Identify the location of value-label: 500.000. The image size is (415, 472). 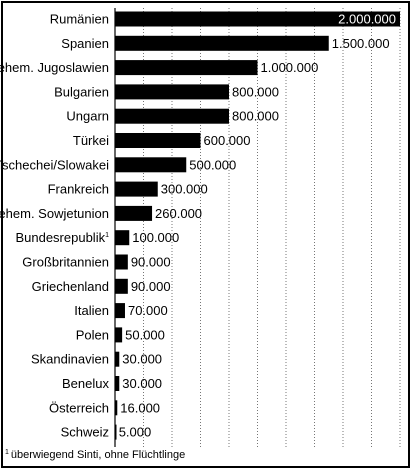
(212, 164).